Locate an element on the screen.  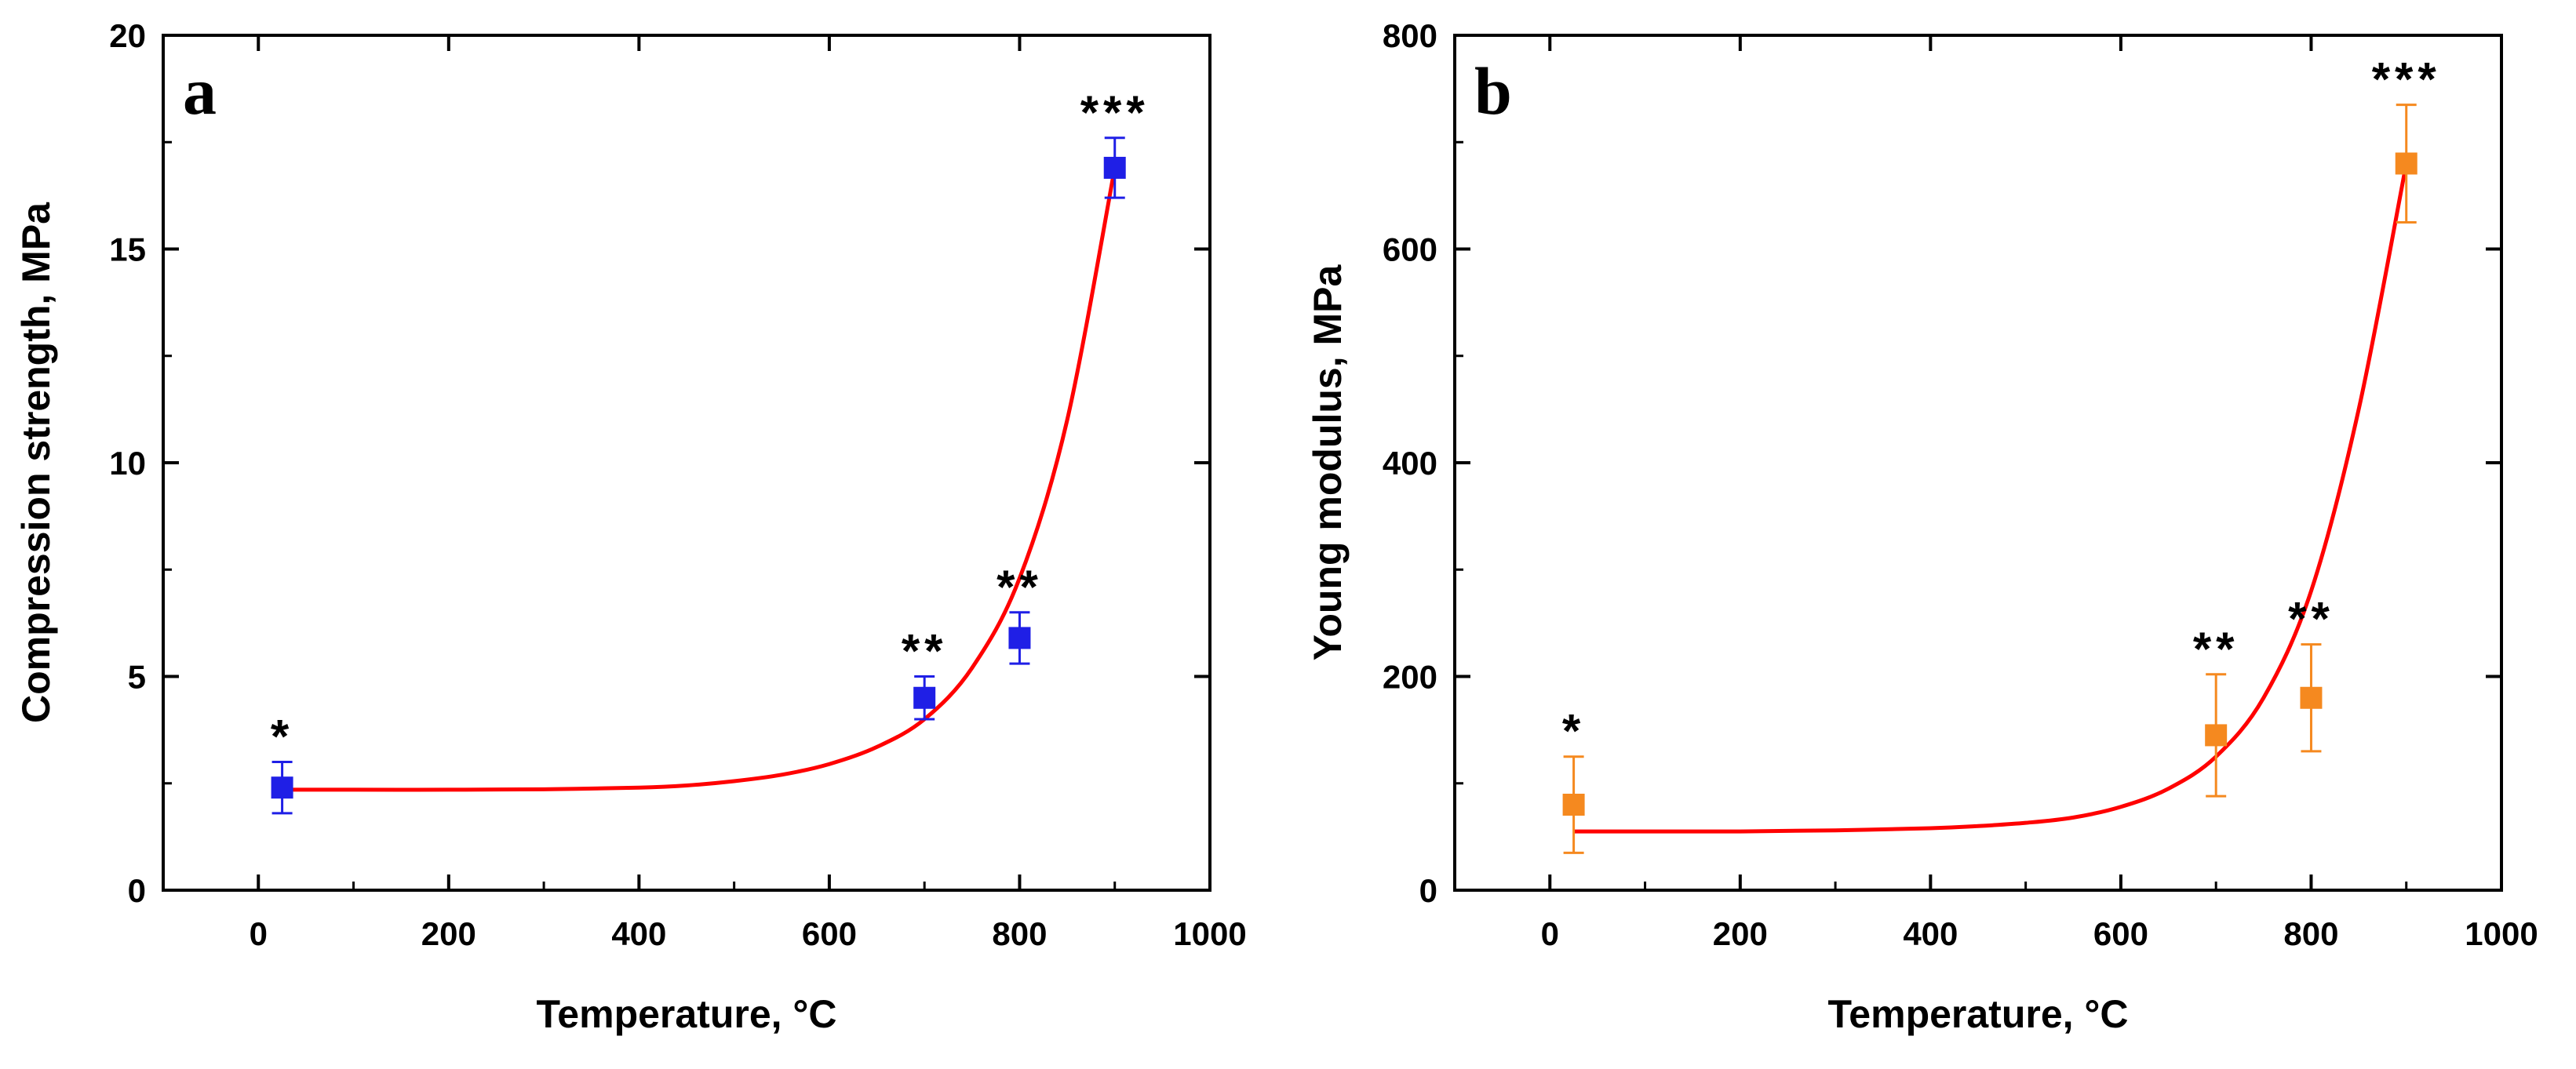
y-tick-label: 600 is located at coordinates (1410, 250).